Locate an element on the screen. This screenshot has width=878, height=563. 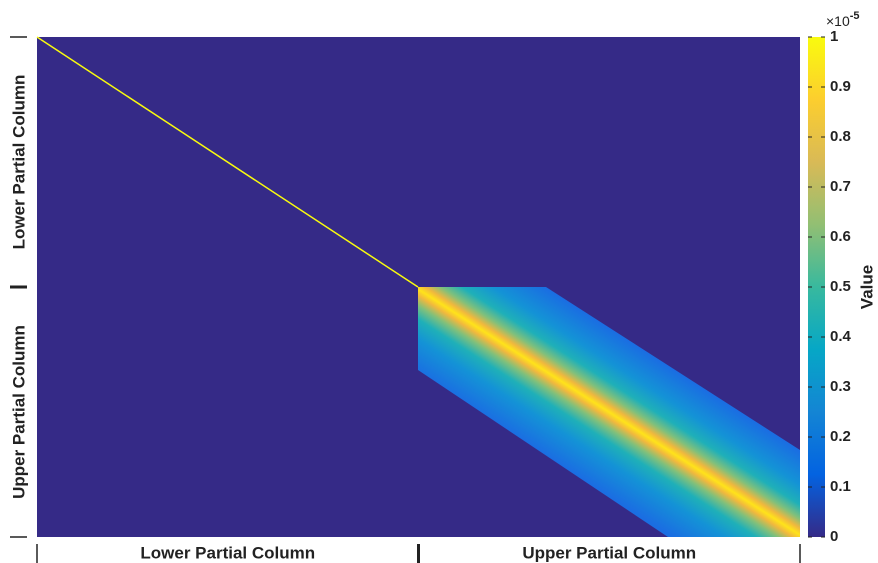
x-tick-label: Lower Partial Column is located at coordinates (227, 552).